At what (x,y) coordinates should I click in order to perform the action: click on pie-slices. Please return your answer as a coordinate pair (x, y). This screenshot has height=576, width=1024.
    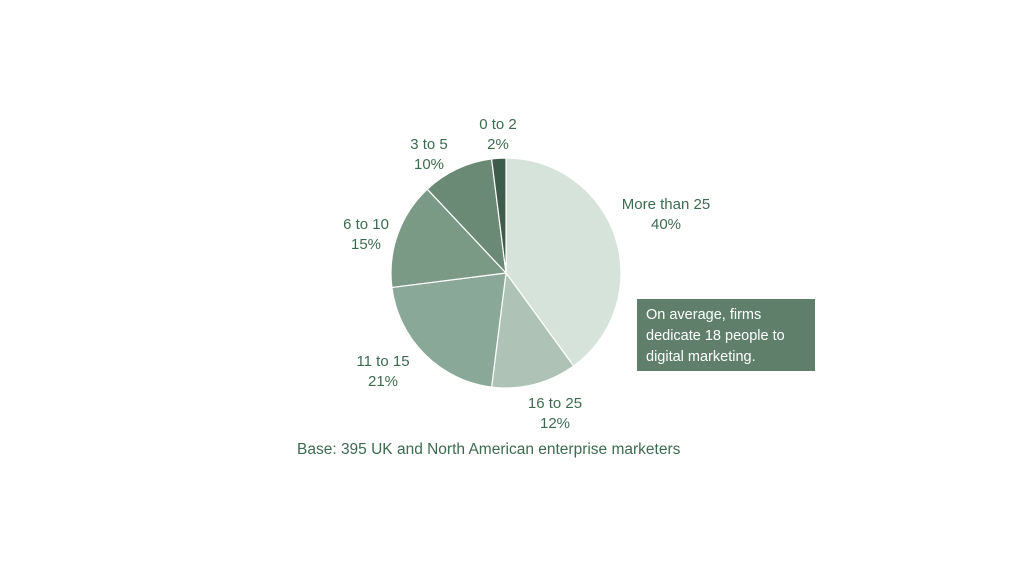
    Looking at the image, I should click on (506, 273).